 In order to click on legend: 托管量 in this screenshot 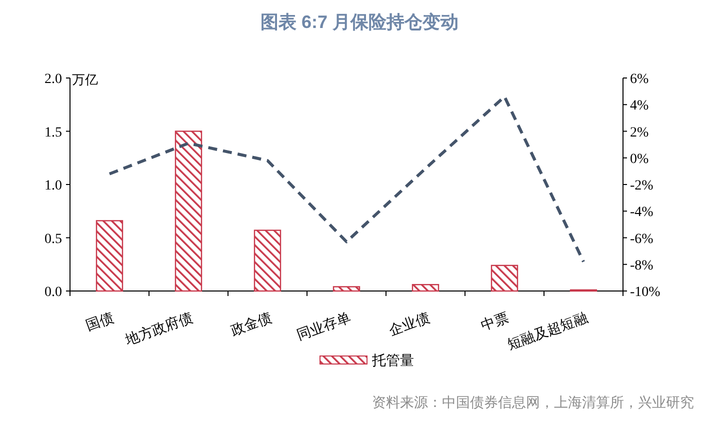, I will do `click(367, 361)`.